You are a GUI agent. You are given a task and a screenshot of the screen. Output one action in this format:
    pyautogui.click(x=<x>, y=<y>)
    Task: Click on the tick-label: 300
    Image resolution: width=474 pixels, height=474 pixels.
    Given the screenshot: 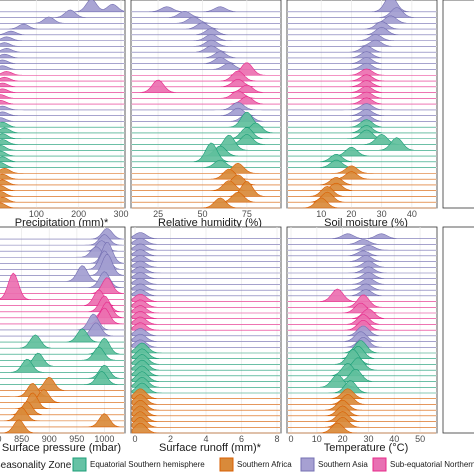 What is the action you would take?
    pyautogui.click(x=120, y=214)
    